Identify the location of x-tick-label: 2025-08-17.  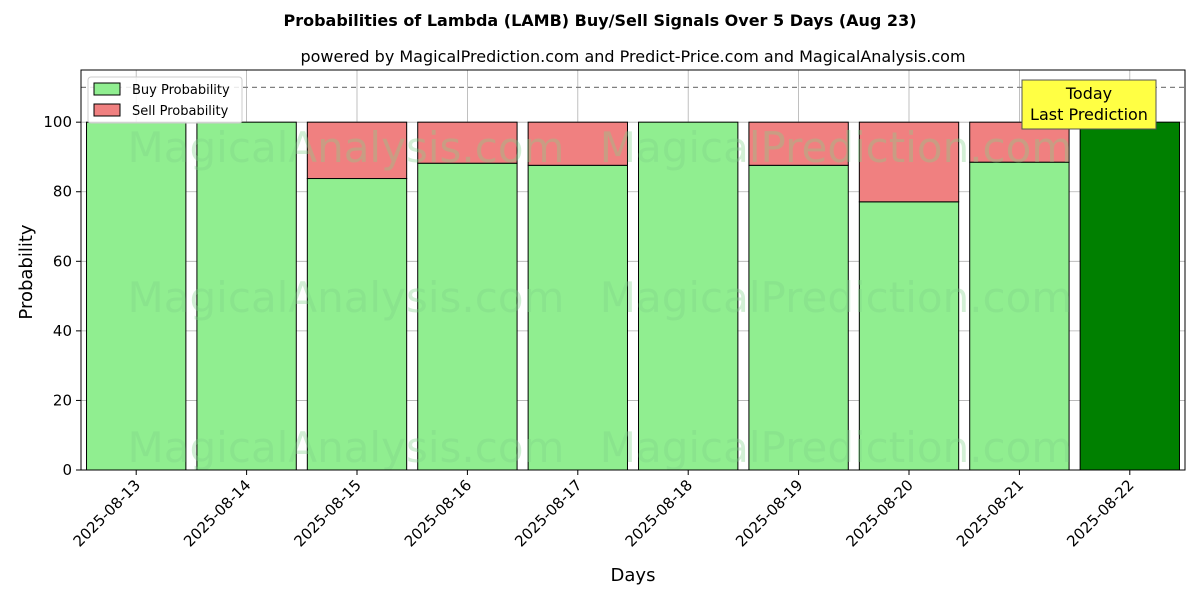
(548, 513).